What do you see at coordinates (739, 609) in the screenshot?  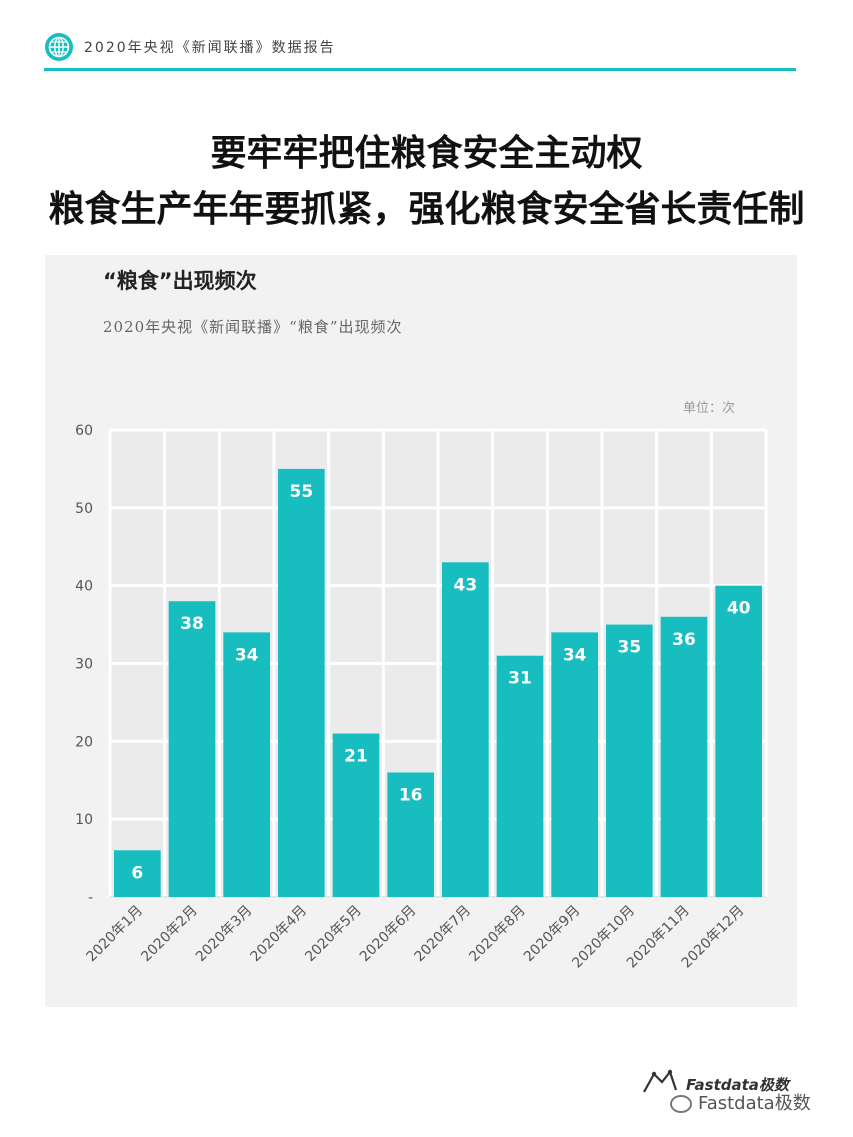 I see `bar-value-label: 40` at bounding box center [739, 609].